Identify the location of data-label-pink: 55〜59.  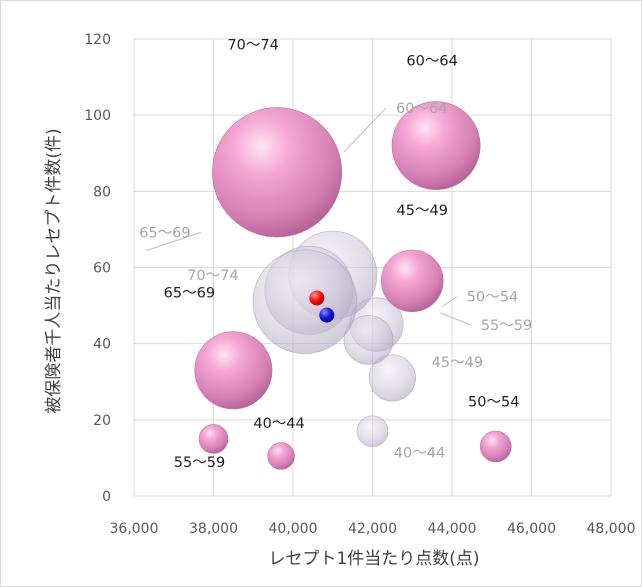
(199, 463).